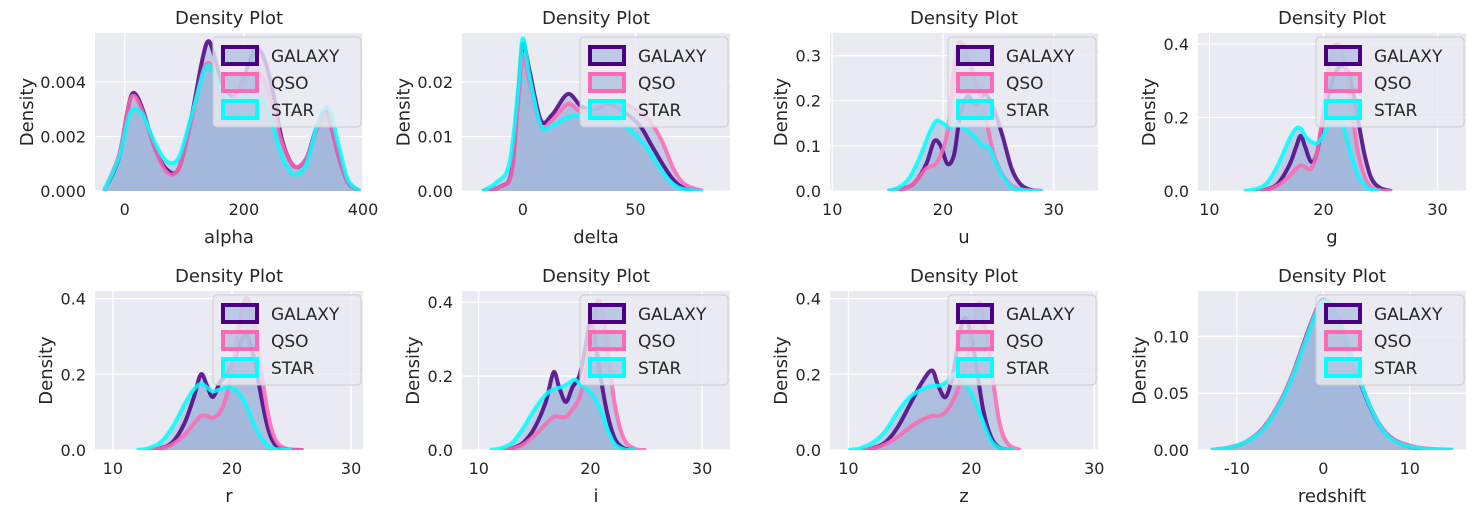 The image size is (1476, 515). I want to click on y-tick-label: 0.000, so click(63, 191).